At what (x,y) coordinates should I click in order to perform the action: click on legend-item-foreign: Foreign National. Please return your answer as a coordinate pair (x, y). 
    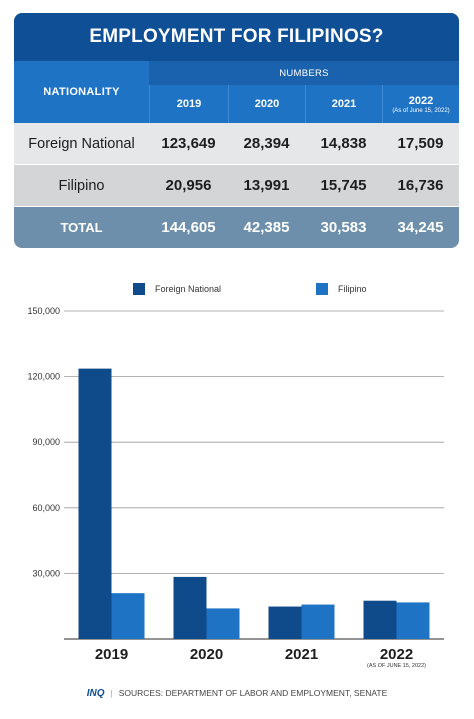
    Looking at the image, I should click on (177, 289).